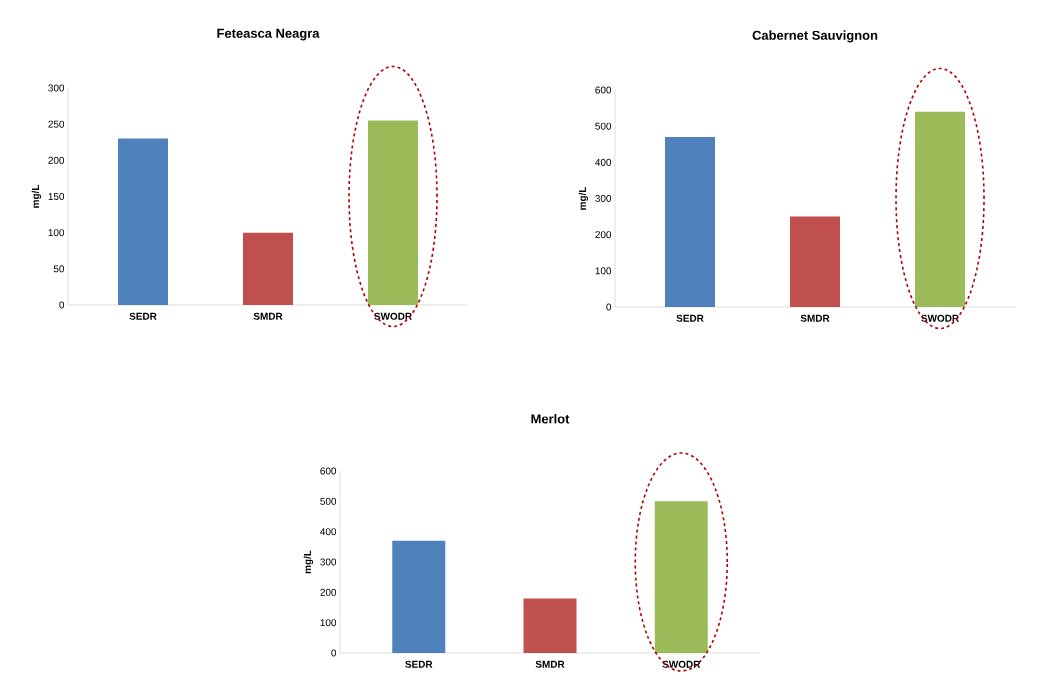 The width and height of the screenshot is (1044, 681). What do you see at coordinates (550, 418) in the screenshot?
I see `chart-title: Merlot` at bounding box center [550, 418].